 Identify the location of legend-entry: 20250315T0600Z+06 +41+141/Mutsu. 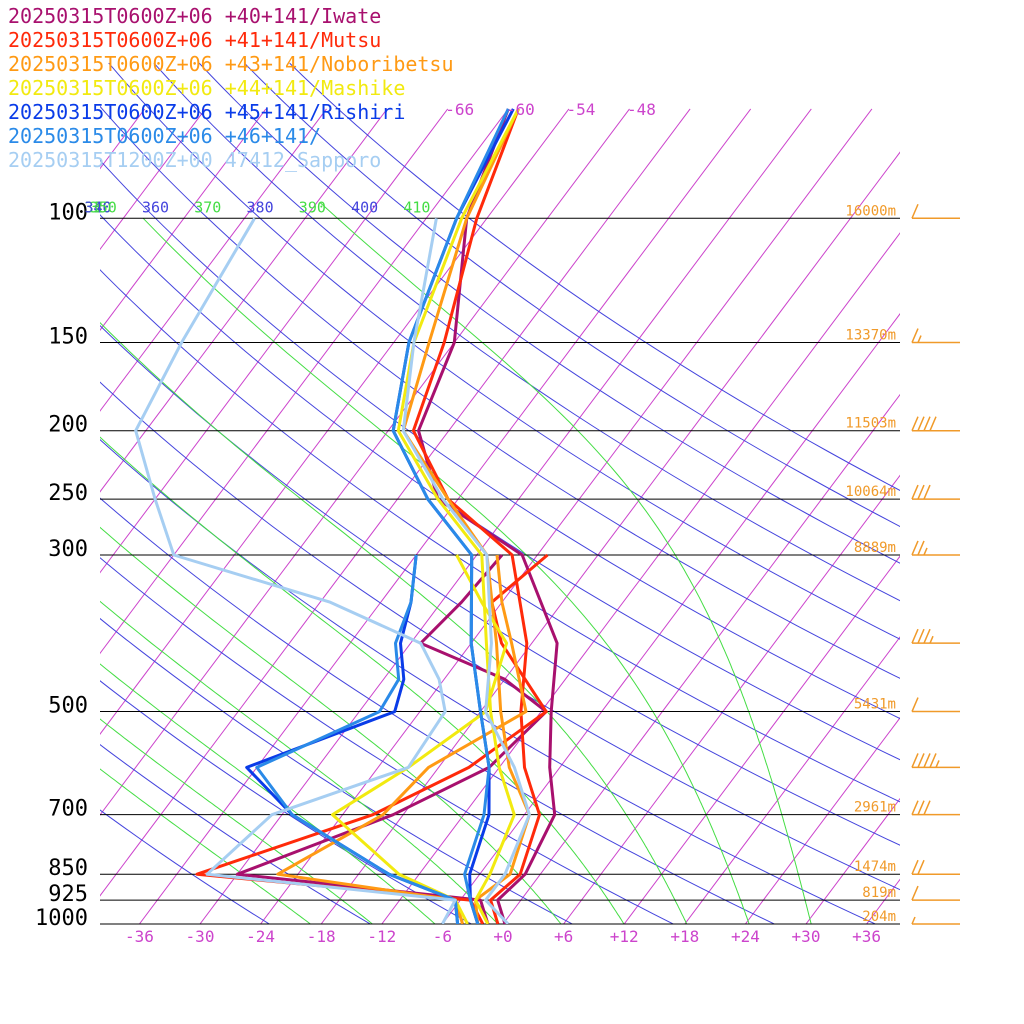
(195, 40).